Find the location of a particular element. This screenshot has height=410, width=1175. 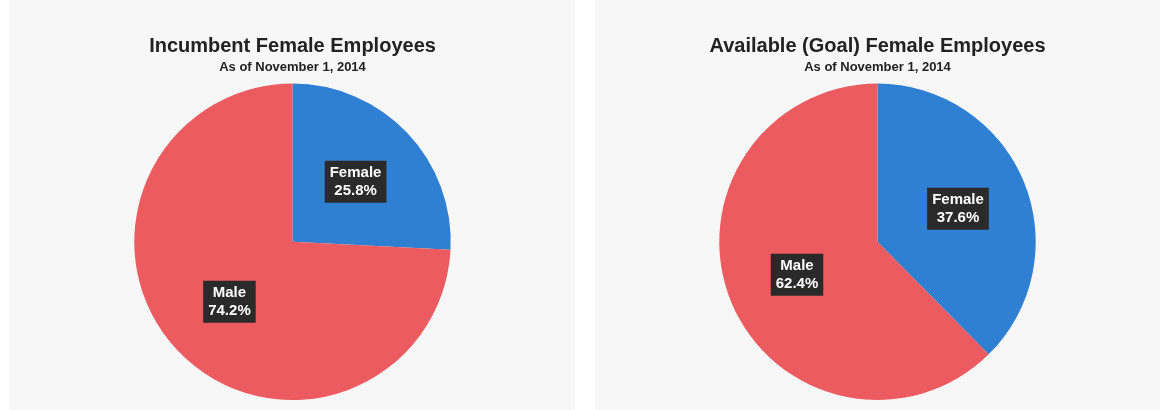

data-label: 25.8% is located at coordinates (355, 189).